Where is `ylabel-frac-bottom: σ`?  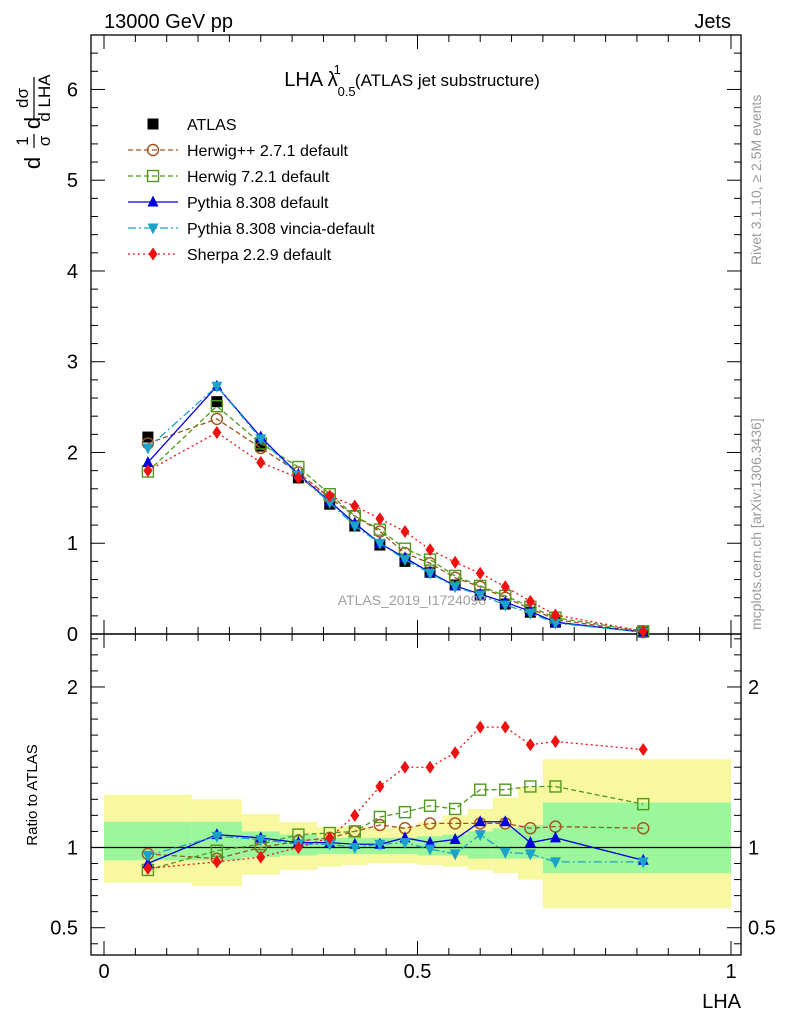
ylabel-frac-bottom: σ is located at coordinates (44, 140).